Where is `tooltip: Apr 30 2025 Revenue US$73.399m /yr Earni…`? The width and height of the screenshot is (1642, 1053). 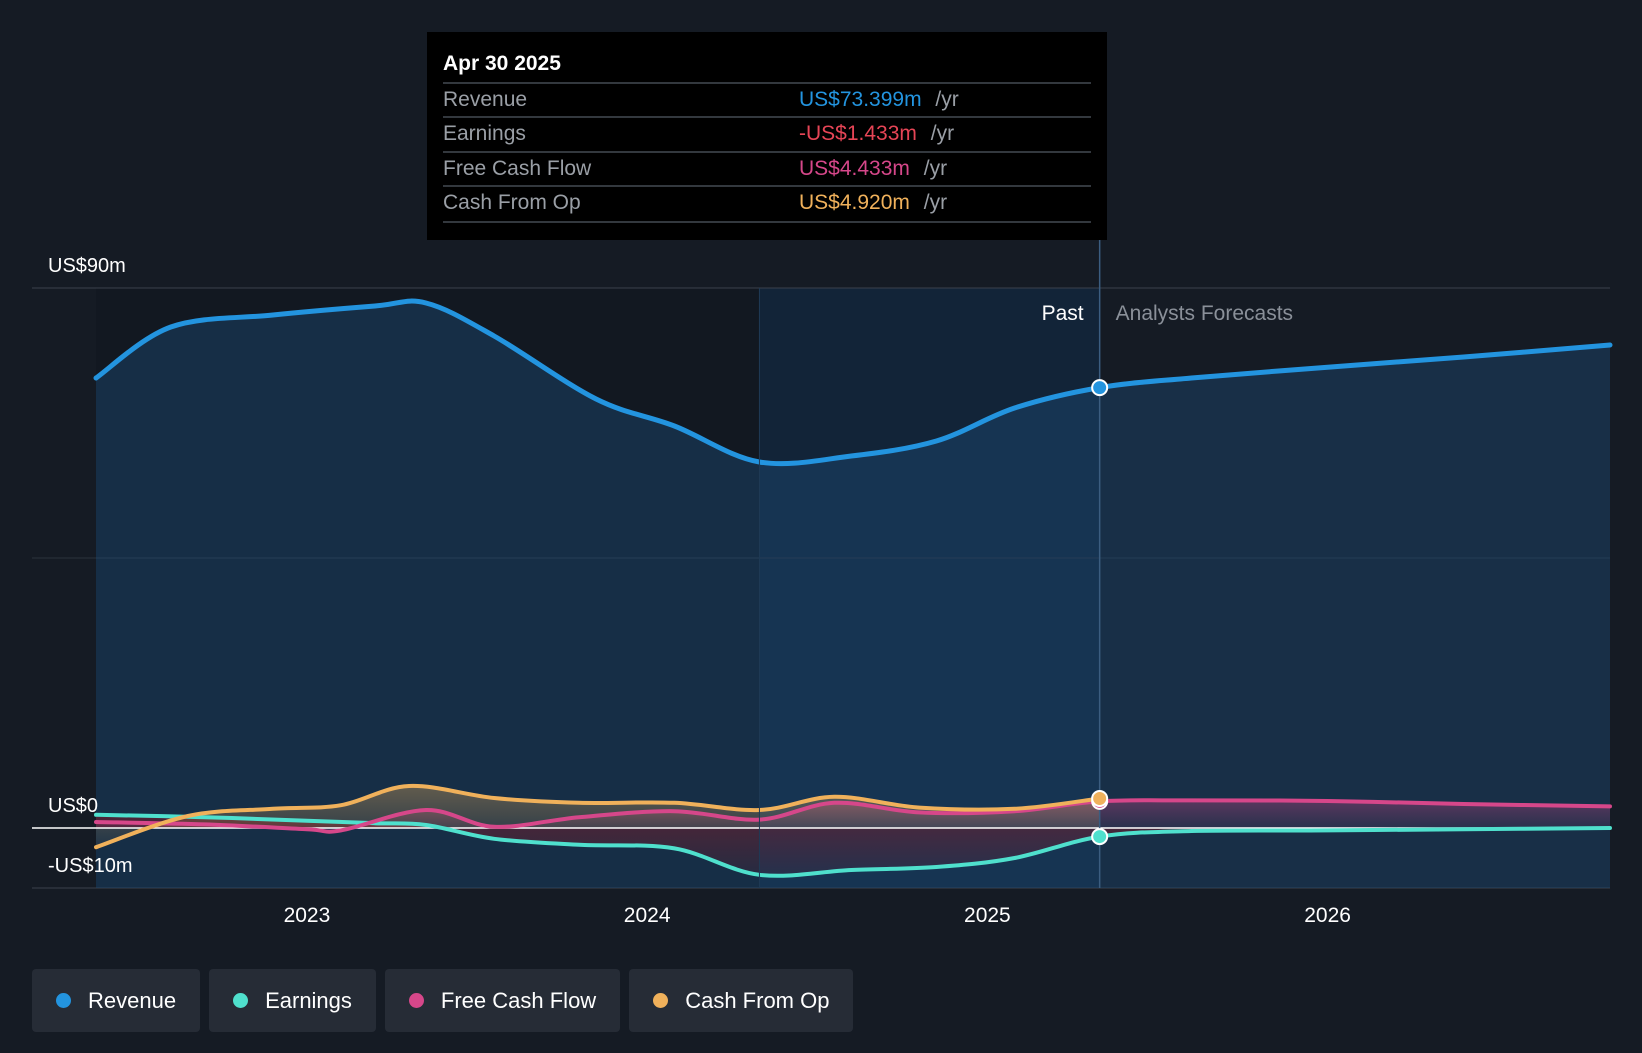 tooltip: Apr 30 2025 Revenue US$73.399m /yr Earni… is located at coordinates (767, 136).